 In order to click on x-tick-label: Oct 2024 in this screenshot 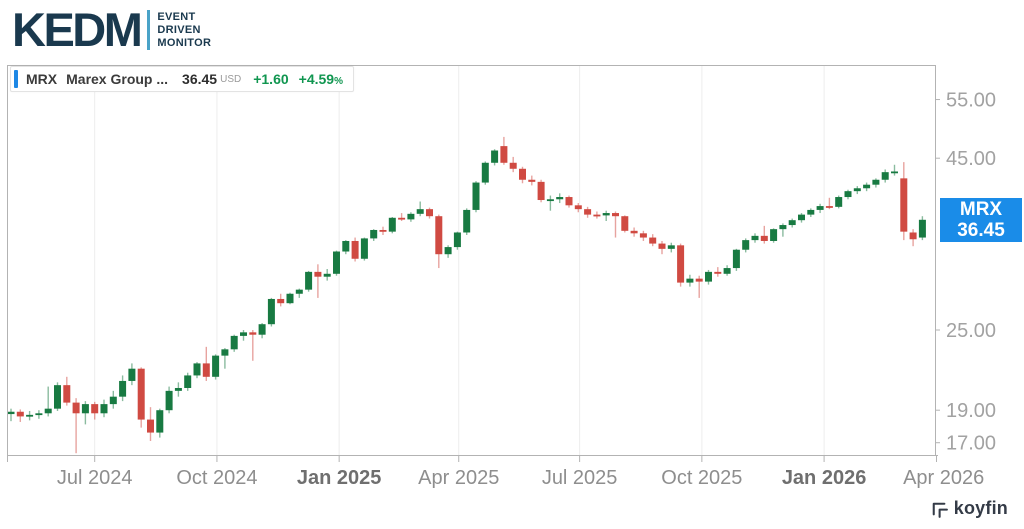, I will do `click(216, 478)`.